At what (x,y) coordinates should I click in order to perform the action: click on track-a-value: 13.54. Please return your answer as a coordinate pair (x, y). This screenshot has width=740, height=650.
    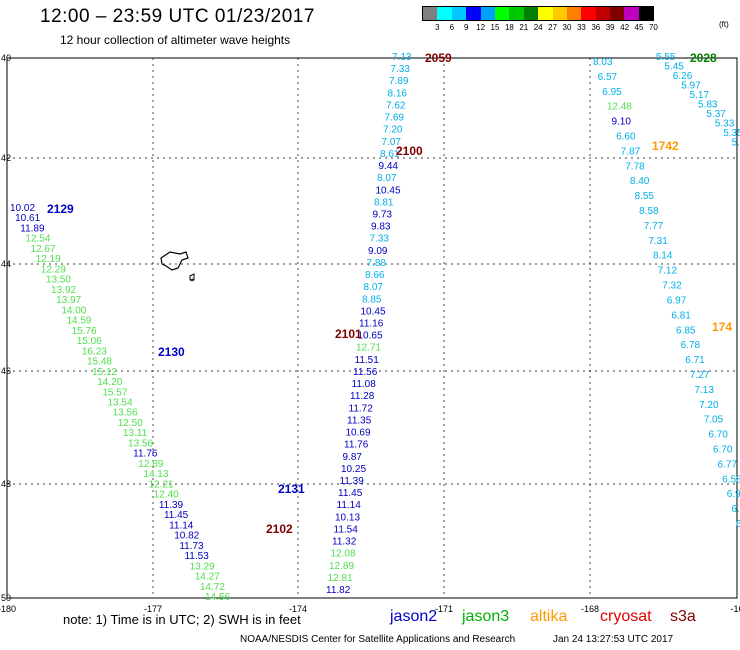
    Looking at the image, I should click on (120, 403).